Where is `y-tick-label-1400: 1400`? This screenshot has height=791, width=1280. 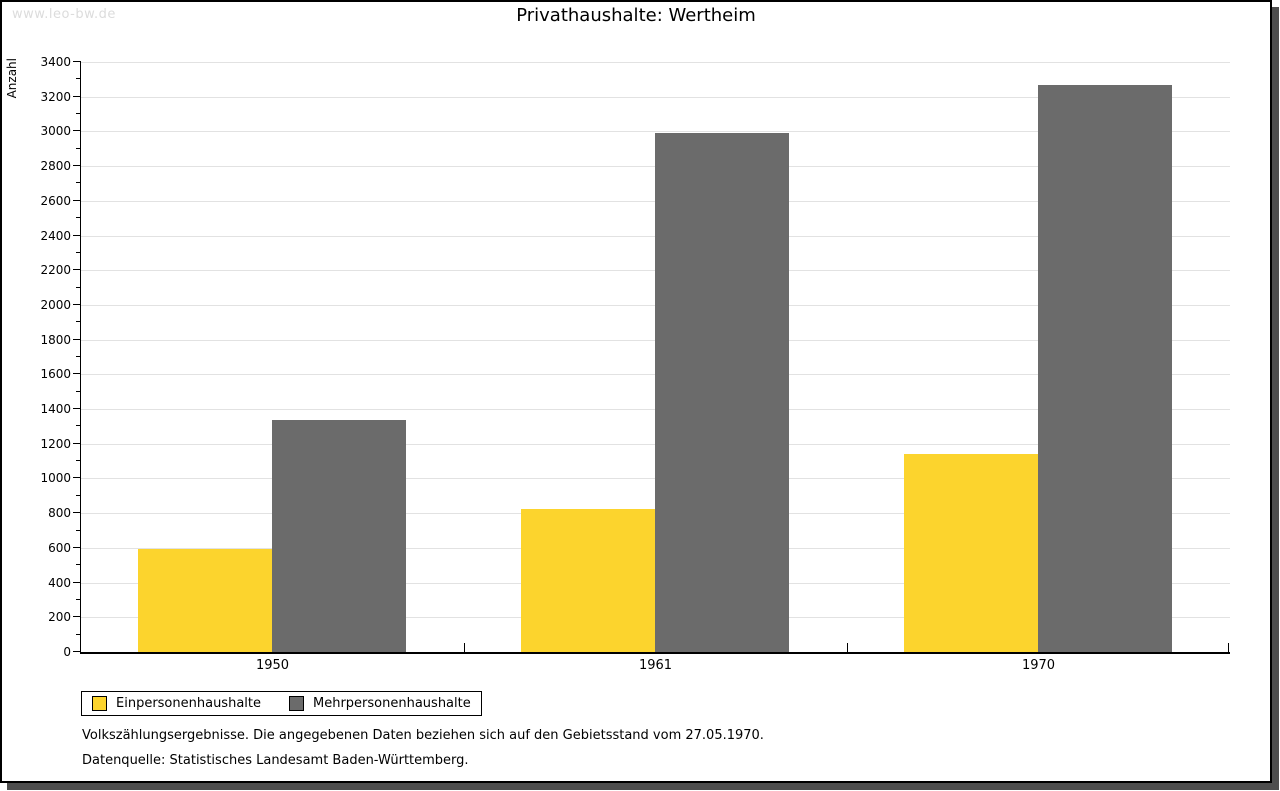 y-tick-label-1400: 1400 is located at coordinates (55, 409).